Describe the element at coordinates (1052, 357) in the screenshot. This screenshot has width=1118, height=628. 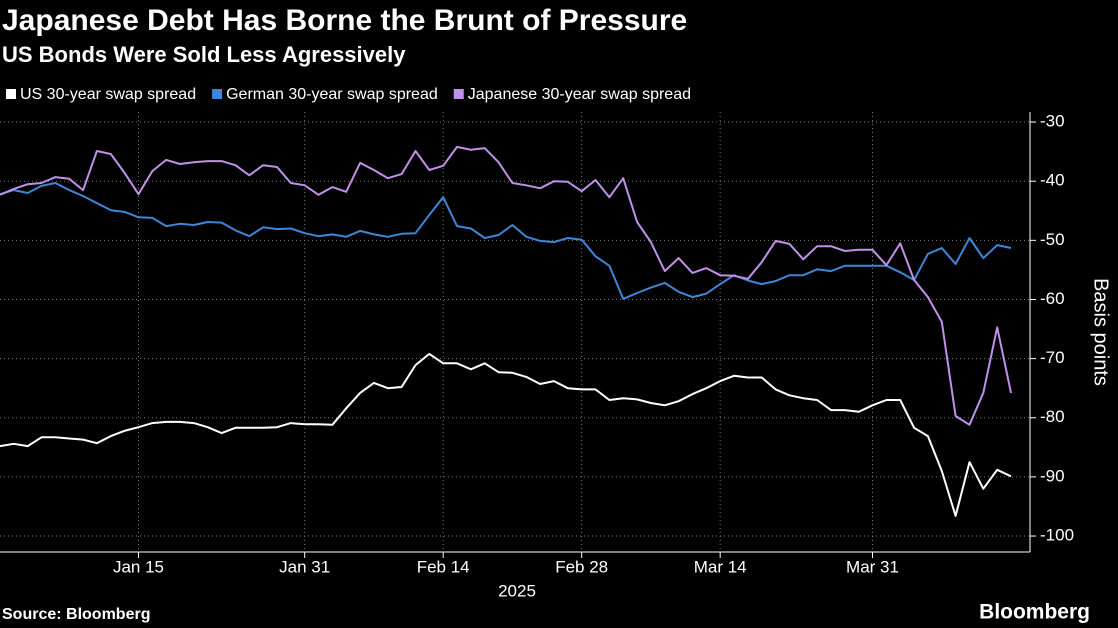
I see `y-tick-label: -70` at that location.